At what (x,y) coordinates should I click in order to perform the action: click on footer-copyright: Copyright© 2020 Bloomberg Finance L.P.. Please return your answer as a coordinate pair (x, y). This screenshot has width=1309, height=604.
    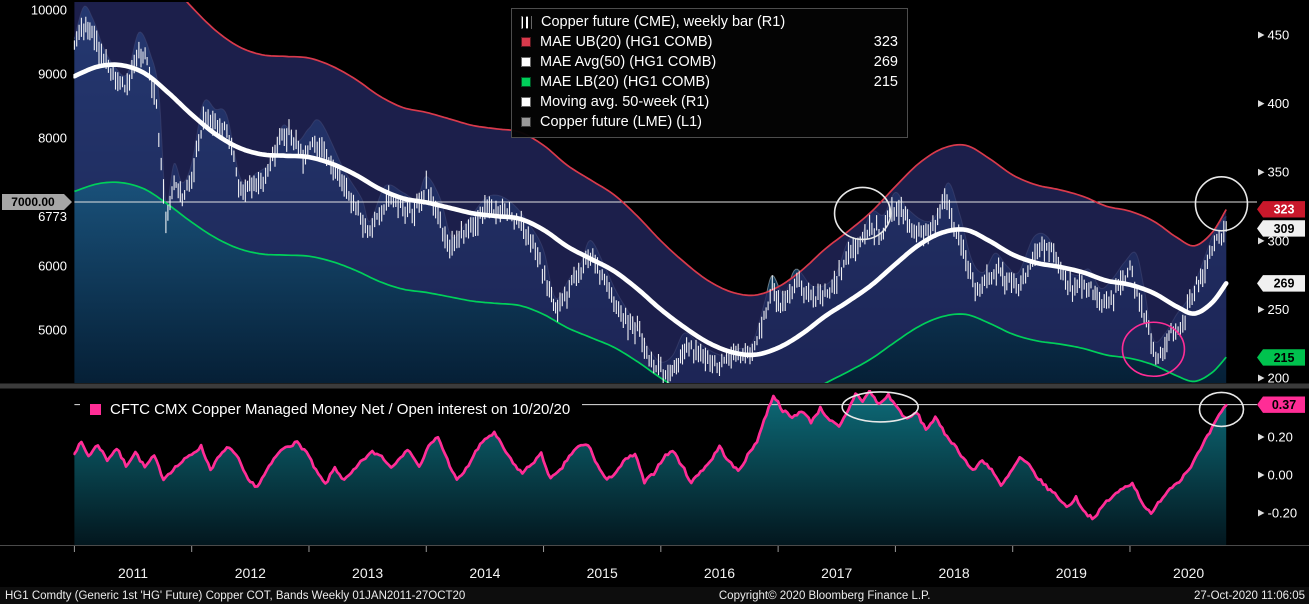
    Looking at the image, I should click on (824, 595).